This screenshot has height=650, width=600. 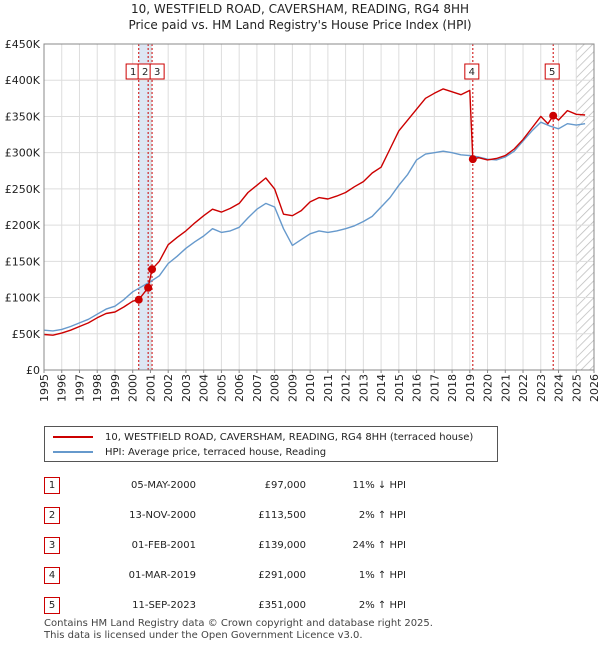 What do you see at coordinates (150, 388) in the screenshot?
I see `x-tick-label: 2001` at bounding box center [150, 388].